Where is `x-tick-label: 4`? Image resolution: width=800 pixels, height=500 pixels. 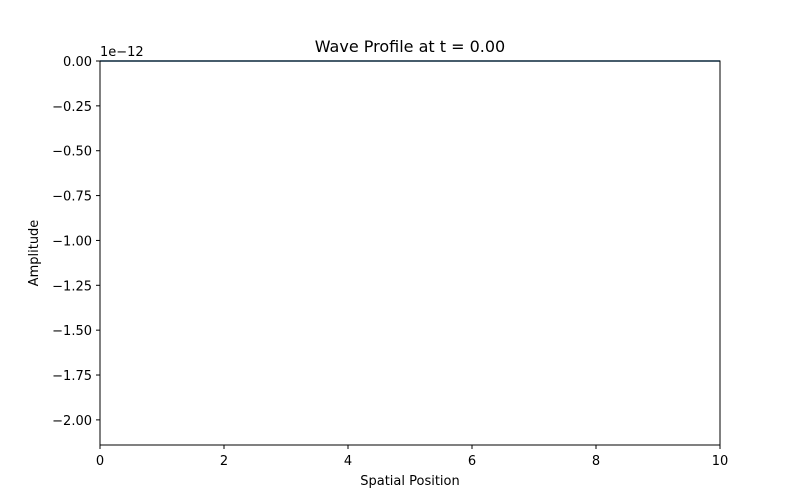
x-tick-label: 4 is located at coordinates (348, 461).